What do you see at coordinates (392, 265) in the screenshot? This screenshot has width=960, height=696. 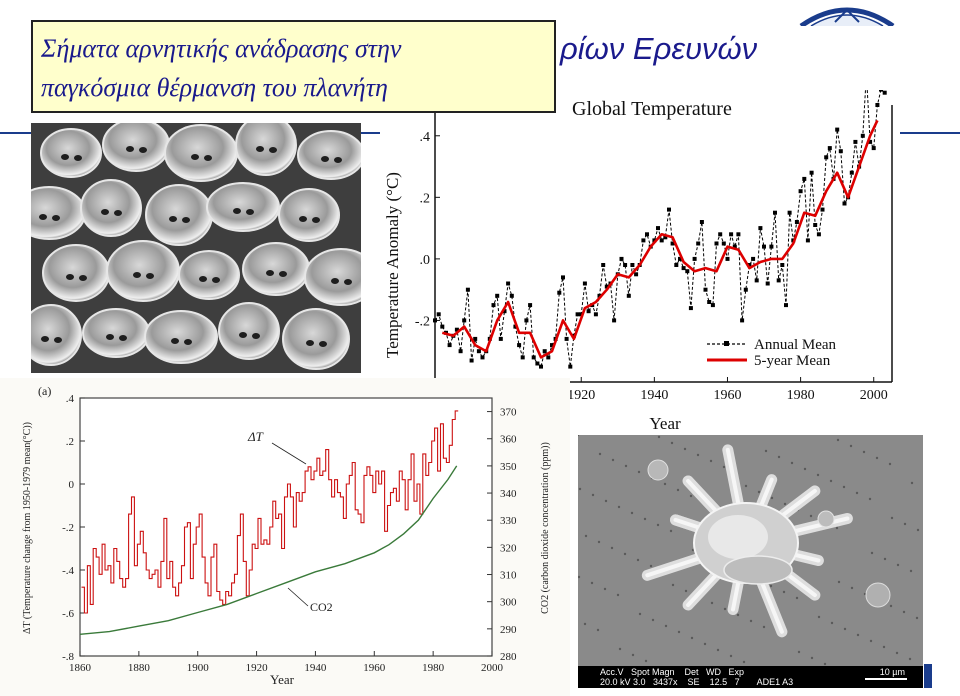 I see `y-axis-label: Temperature Anomaly (°C)` at bounding box center [392, 265].